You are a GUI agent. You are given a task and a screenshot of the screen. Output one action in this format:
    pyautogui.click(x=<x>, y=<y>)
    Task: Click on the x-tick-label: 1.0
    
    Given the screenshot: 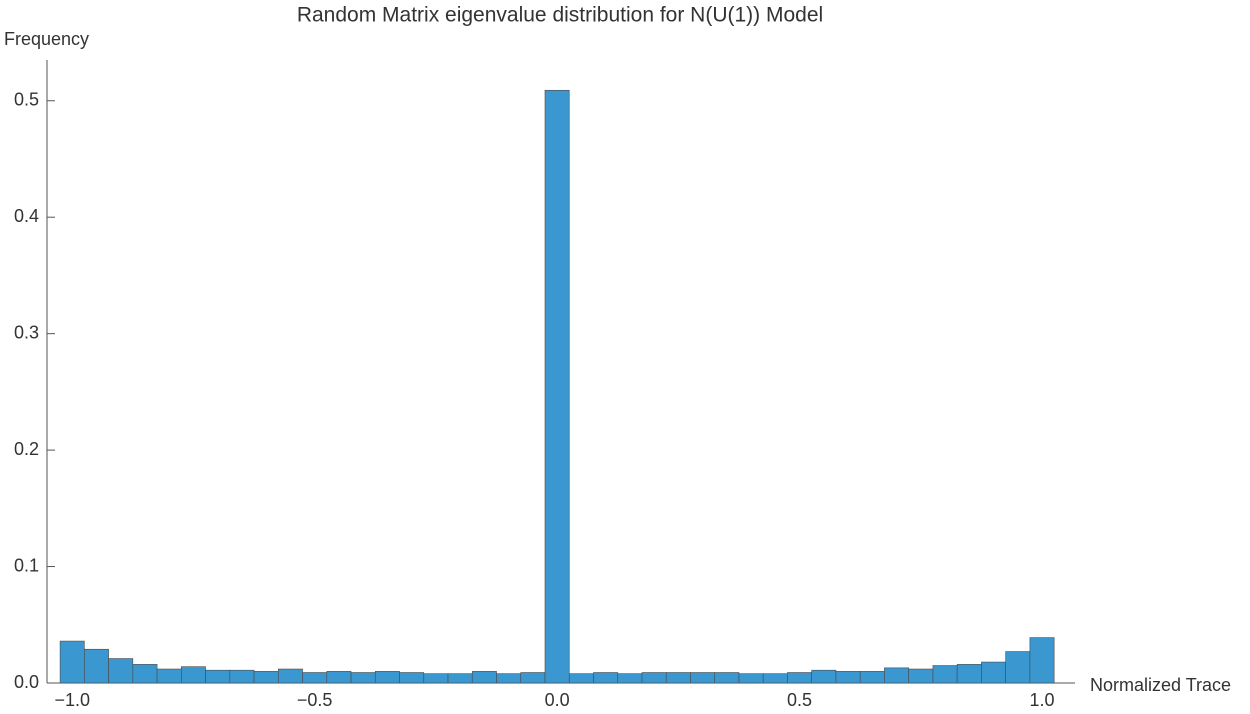 What is the action you would take?
    pyautogui.click(x=1042, y=700)
    